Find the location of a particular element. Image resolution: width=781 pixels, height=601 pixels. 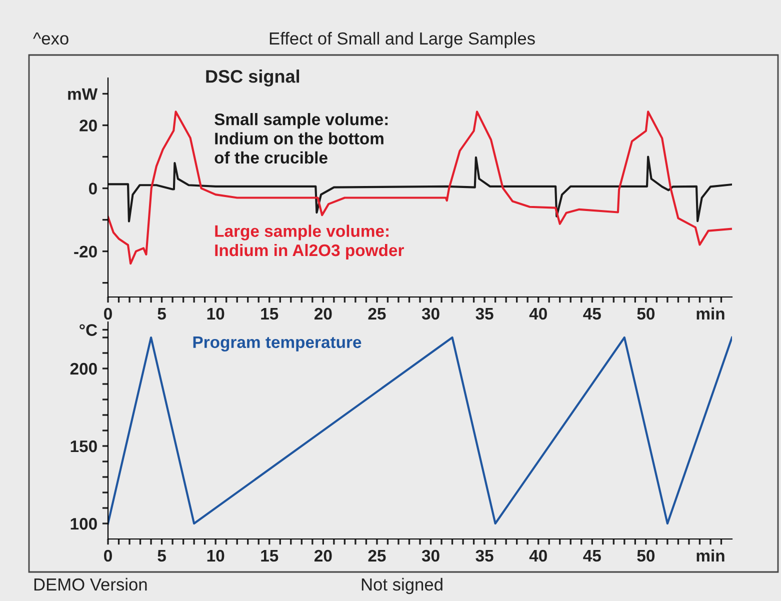

chart-title: Effect of Small and Large Samples is located at coordinates (402, 40).